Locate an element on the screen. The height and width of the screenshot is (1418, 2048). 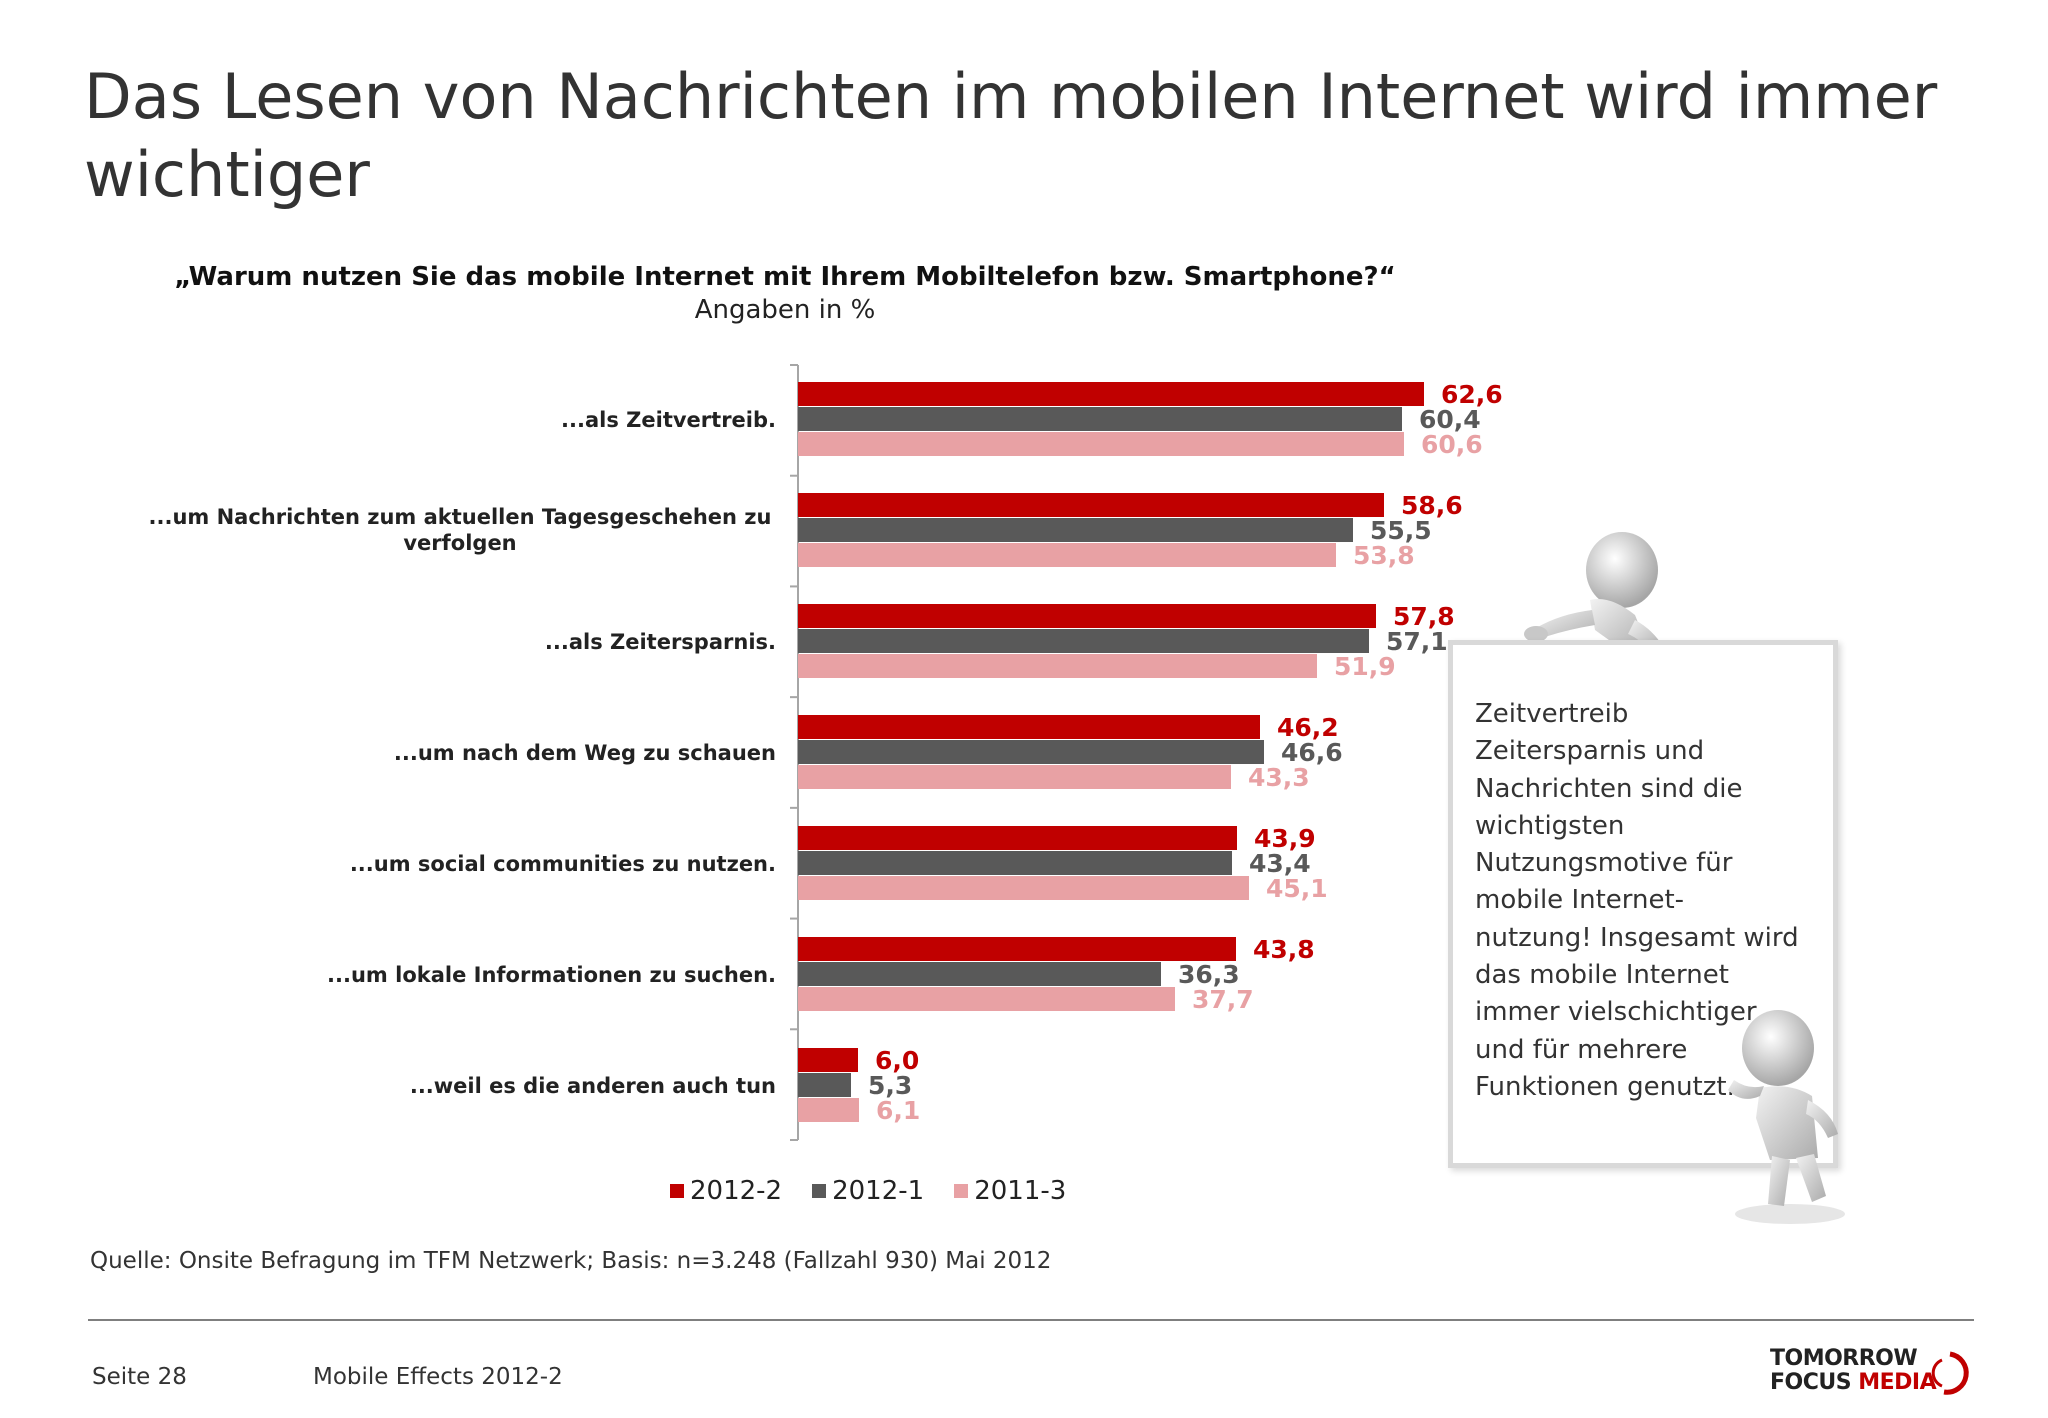
logo-ring-icon is located at coordinates (1950, 1373).